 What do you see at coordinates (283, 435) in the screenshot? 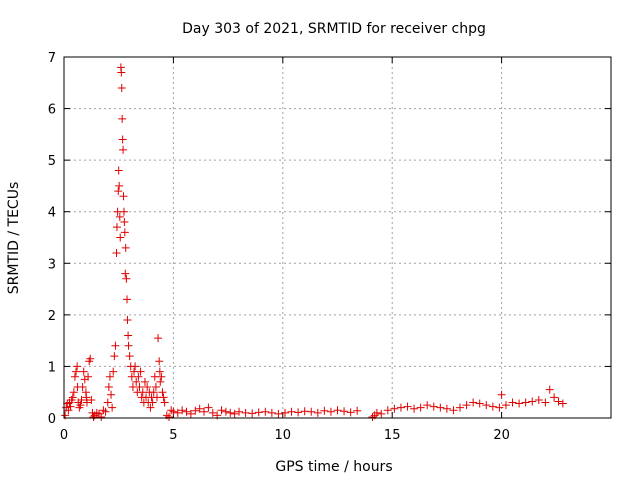
I see `x-tick-label: 10` at bounding box center [283, 435].